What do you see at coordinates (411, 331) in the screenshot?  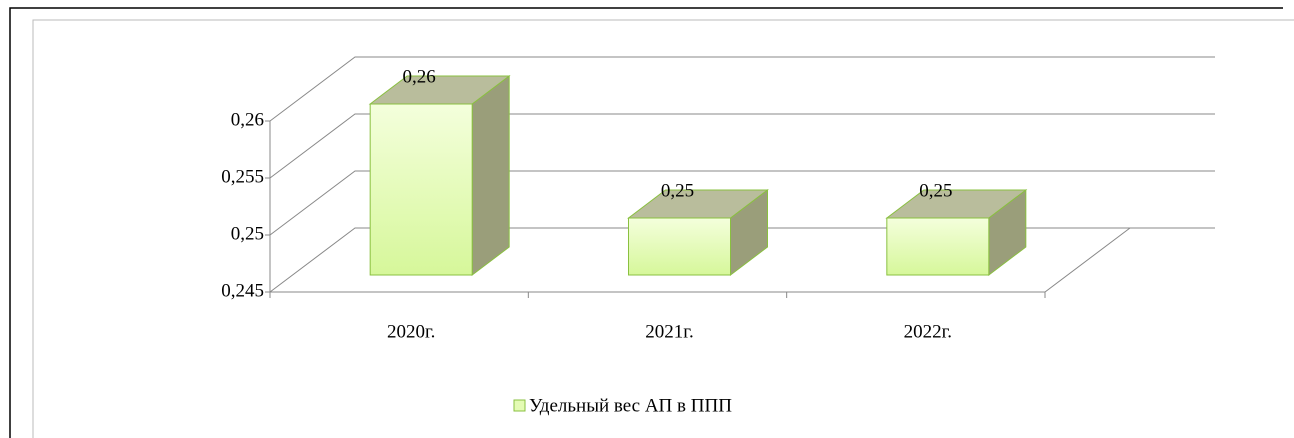 I see `x-tick-label: 2020г.` at bounding box center [411, 331].